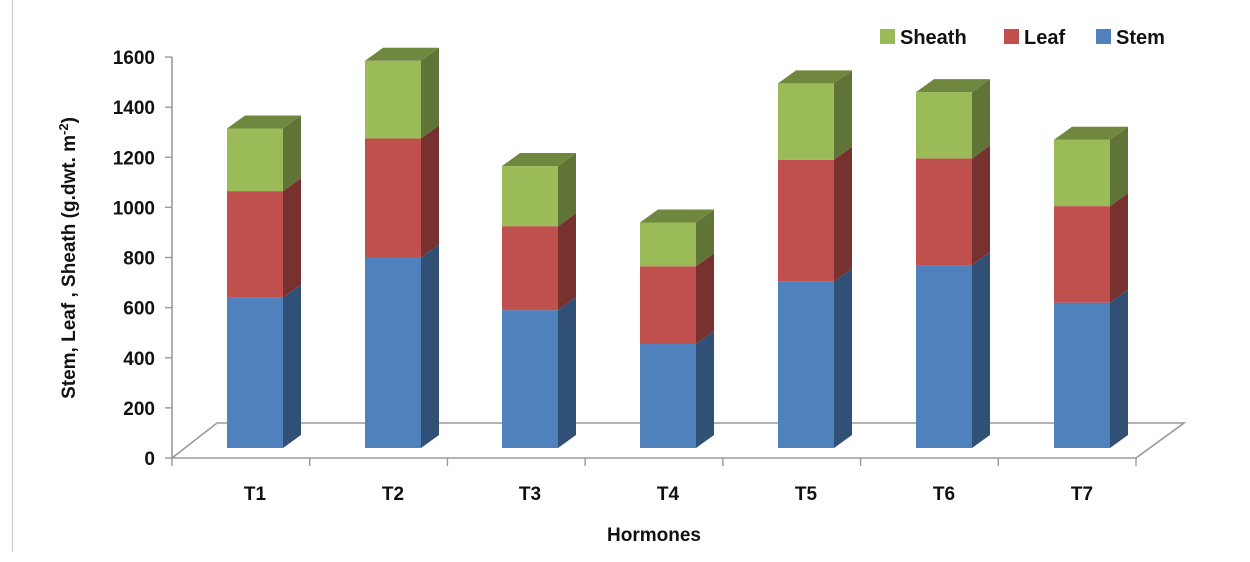 The image size is (1250, 562). I want to click on legend-item-leaf: Leaf, so click(1034, 38).